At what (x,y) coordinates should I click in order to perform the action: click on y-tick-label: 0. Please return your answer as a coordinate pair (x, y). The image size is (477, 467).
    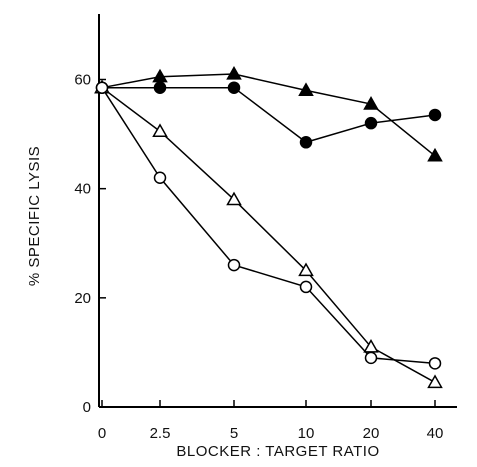
    Looking at the image, I should click on (87, 407).